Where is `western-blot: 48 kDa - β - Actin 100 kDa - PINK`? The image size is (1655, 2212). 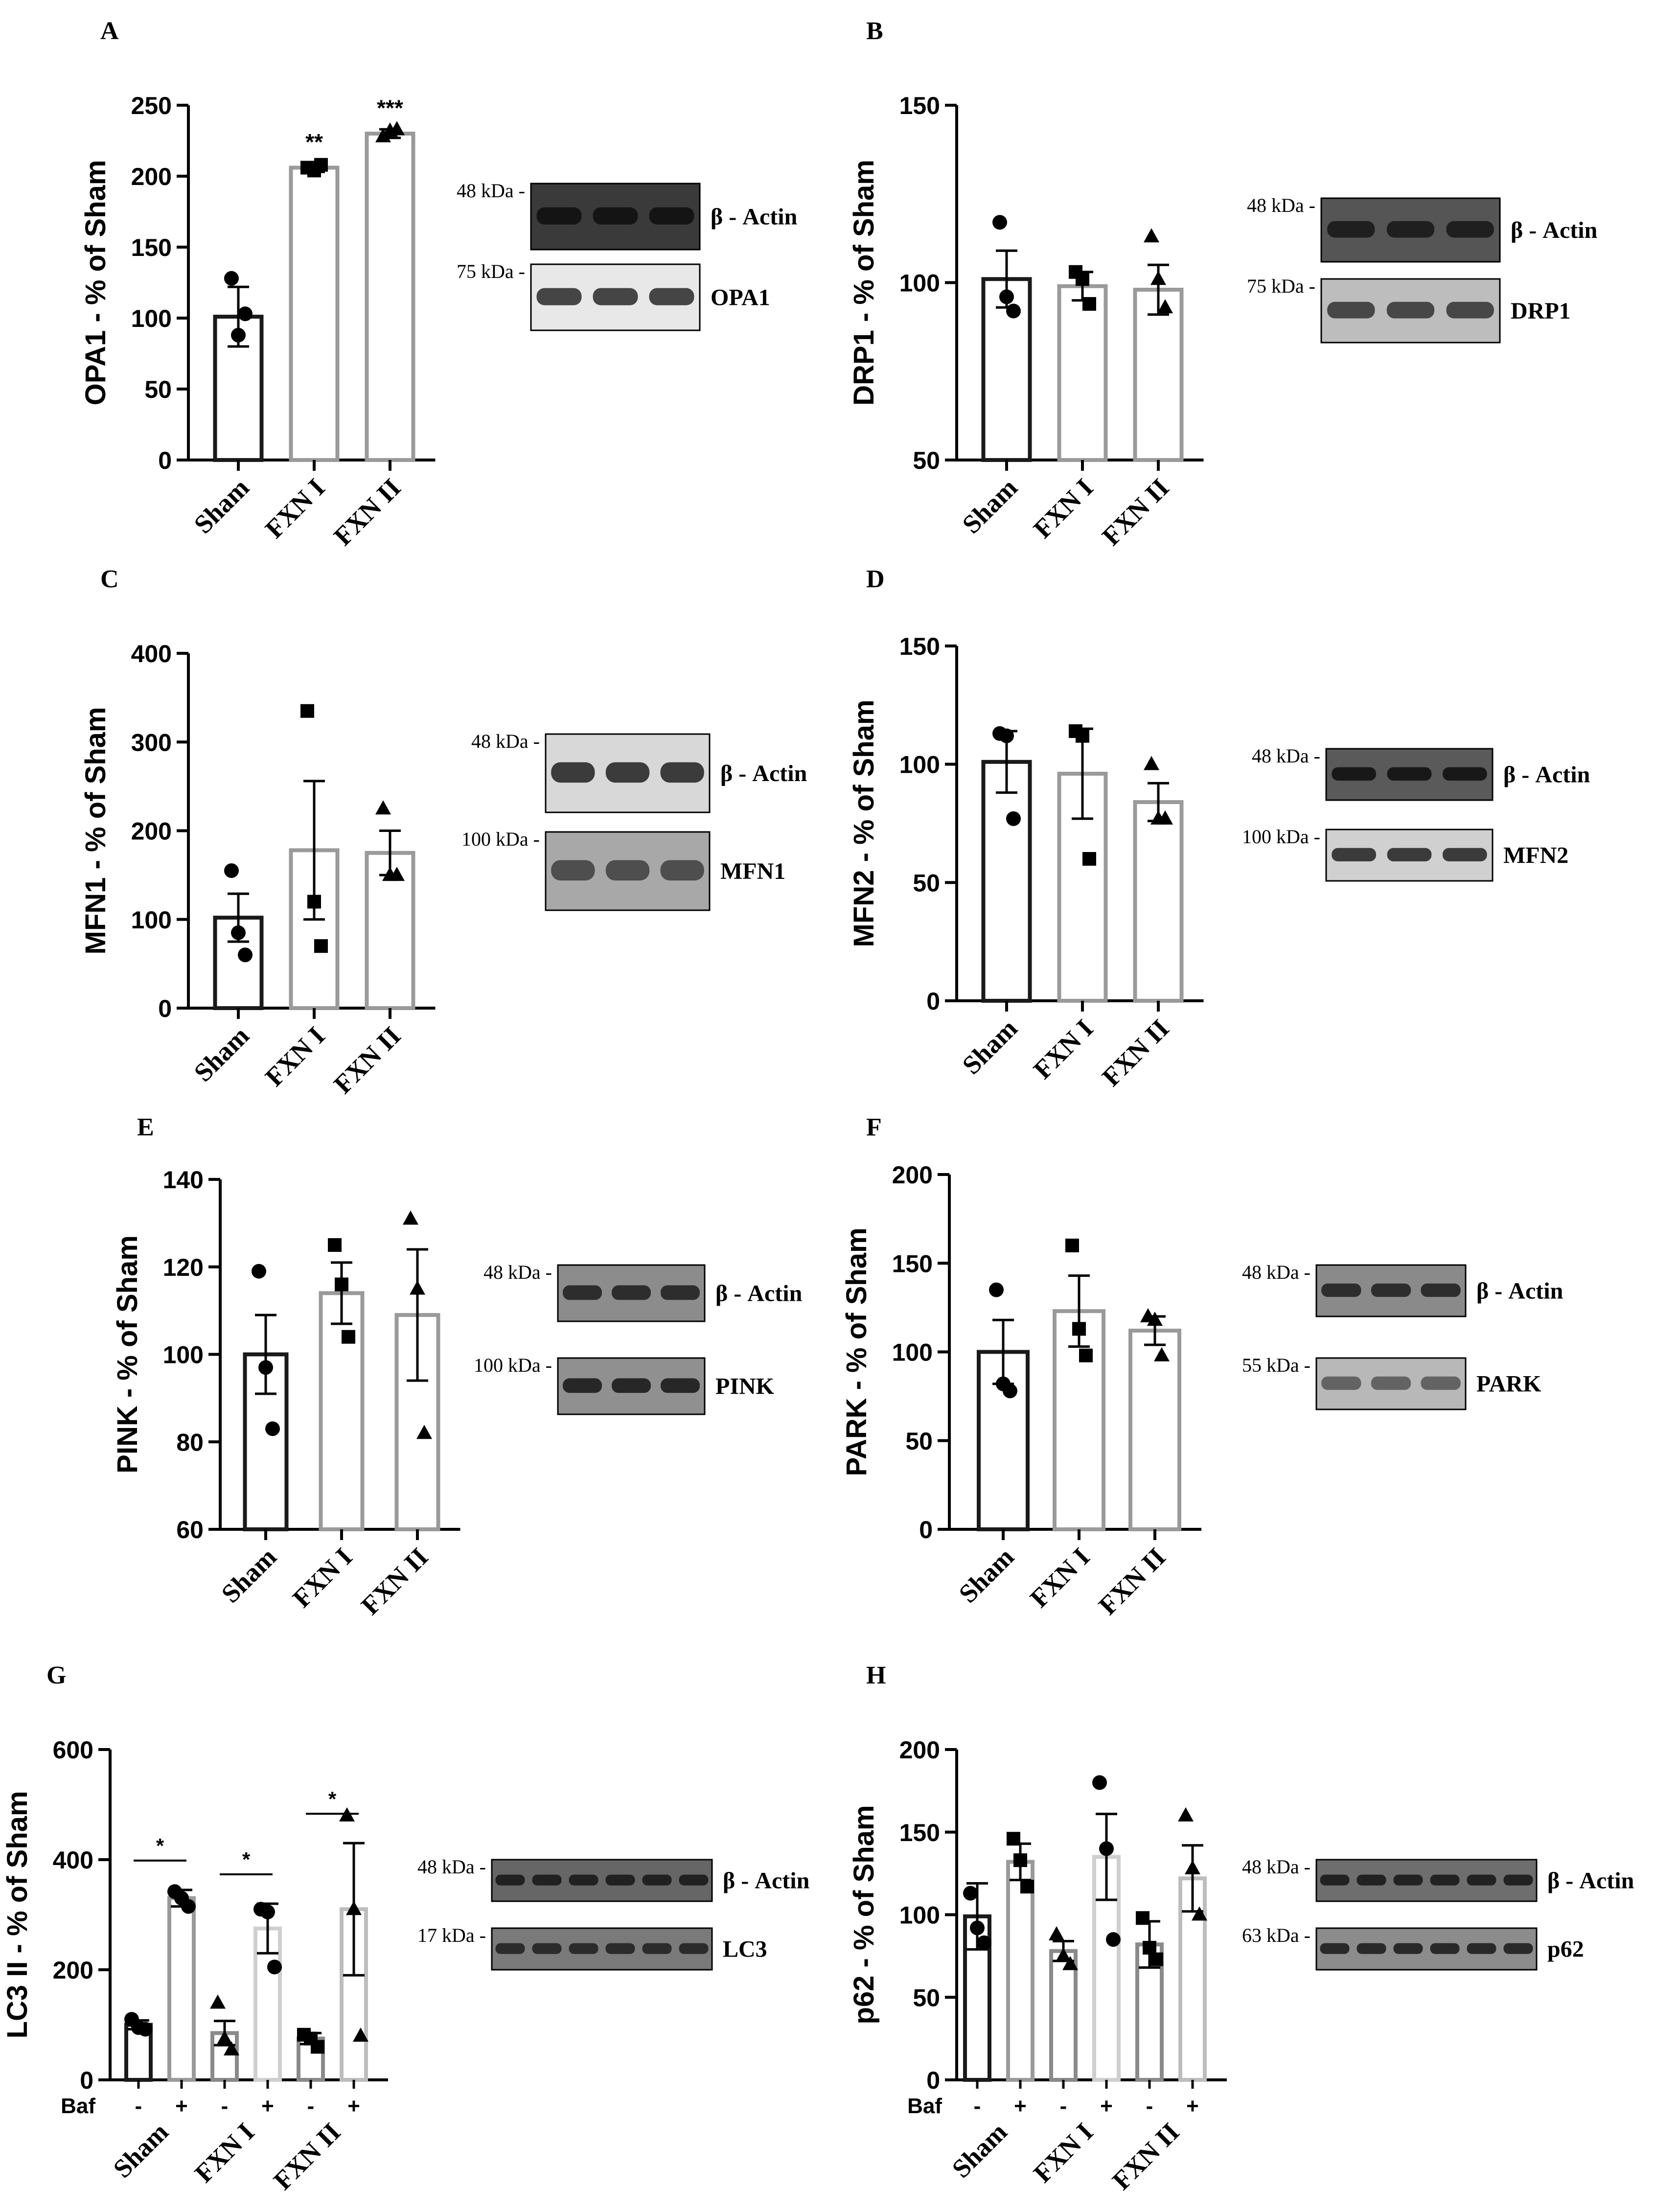
western-blot: 48 kDa - β - Actin 100 kDa - PINK is located at coordinates (638, 1338).